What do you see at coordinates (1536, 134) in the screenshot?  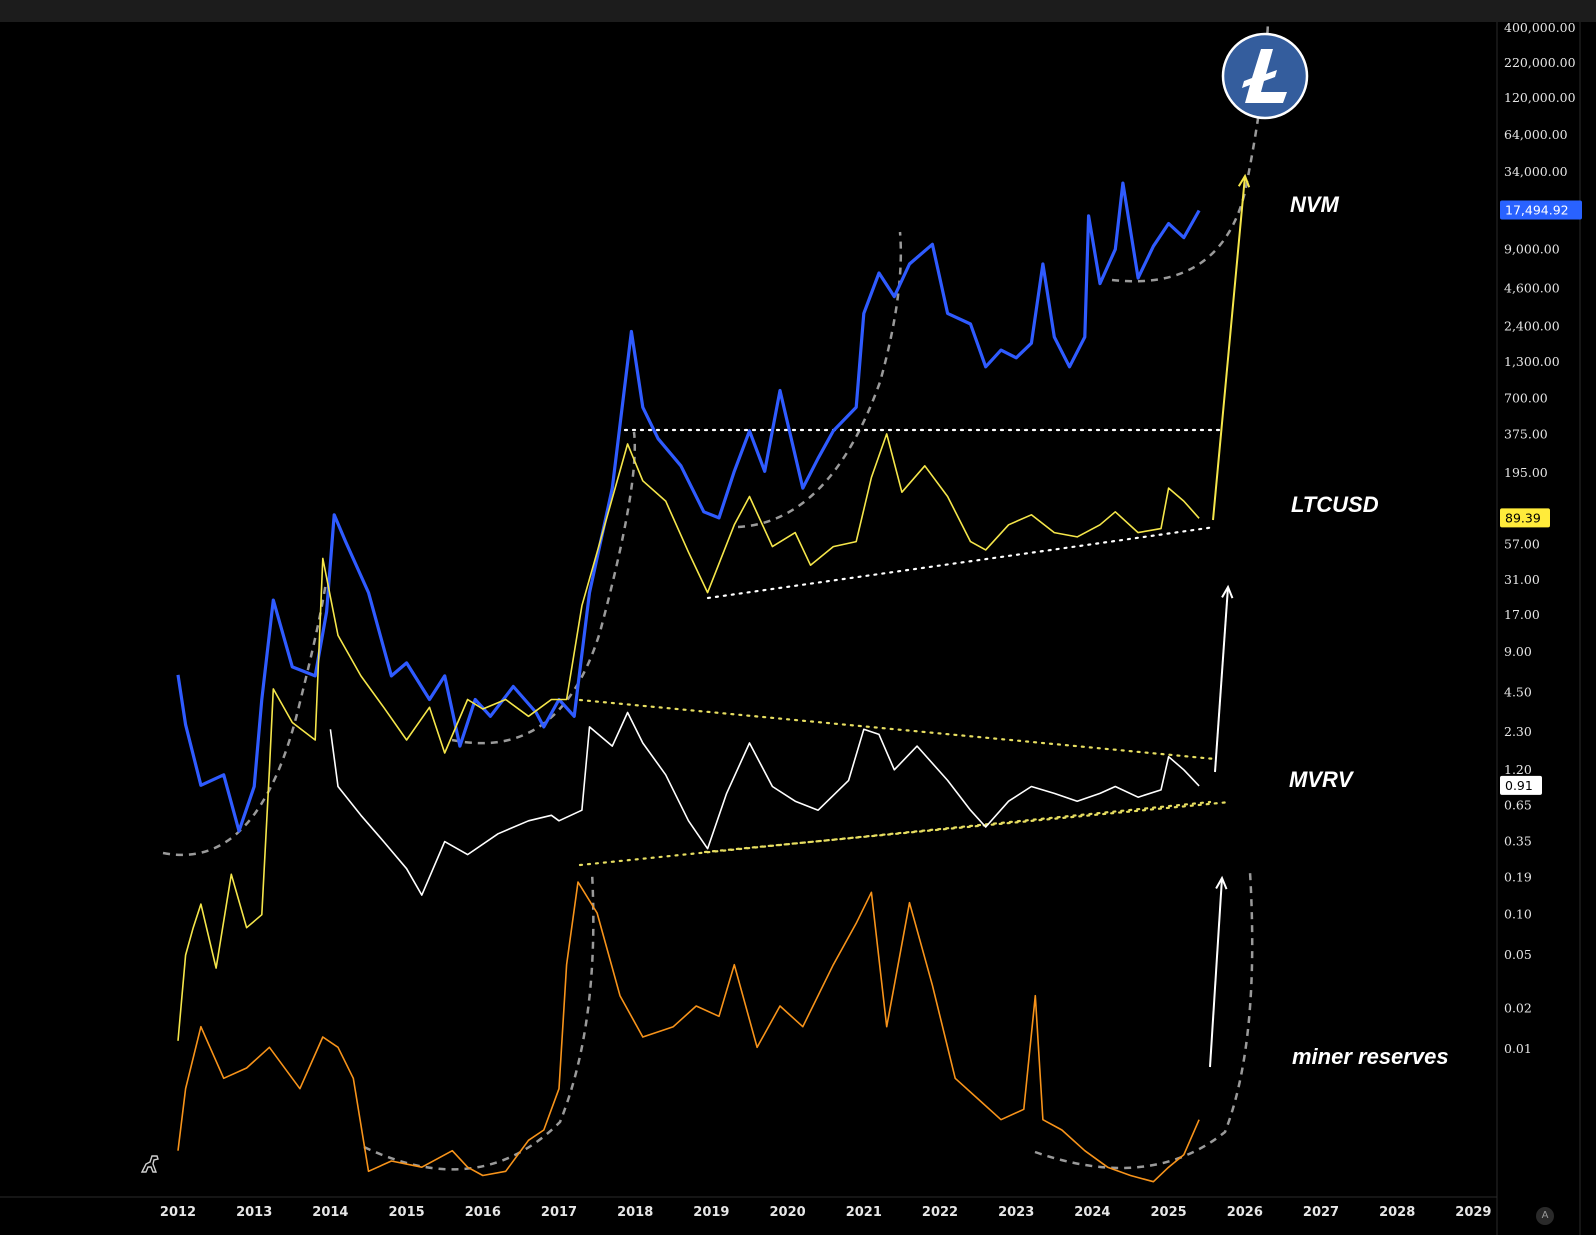 I see `y-tick-label: 64,000.00` at bounding box center [1536, 134].